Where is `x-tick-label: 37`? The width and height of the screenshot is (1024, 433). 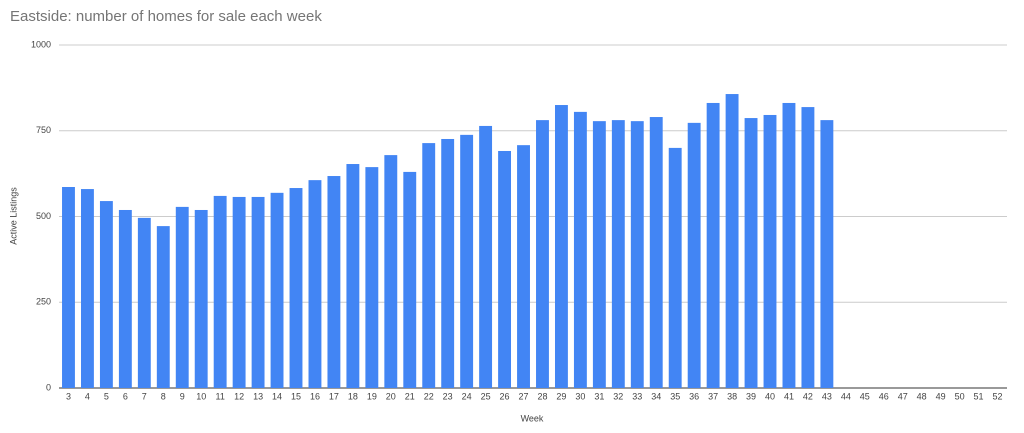
x-tick-label: 37 is located at coordinates (713, 396).